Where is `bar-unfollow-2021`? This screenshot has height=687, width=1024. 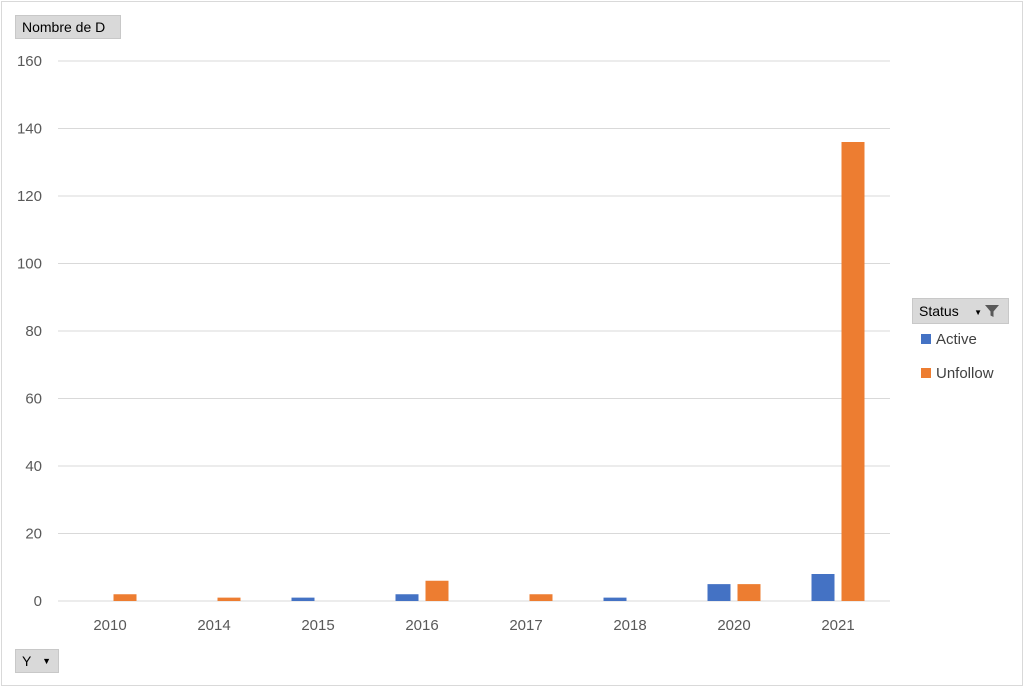
bar-unfollow-2021 is located at coordinates (853, 371).